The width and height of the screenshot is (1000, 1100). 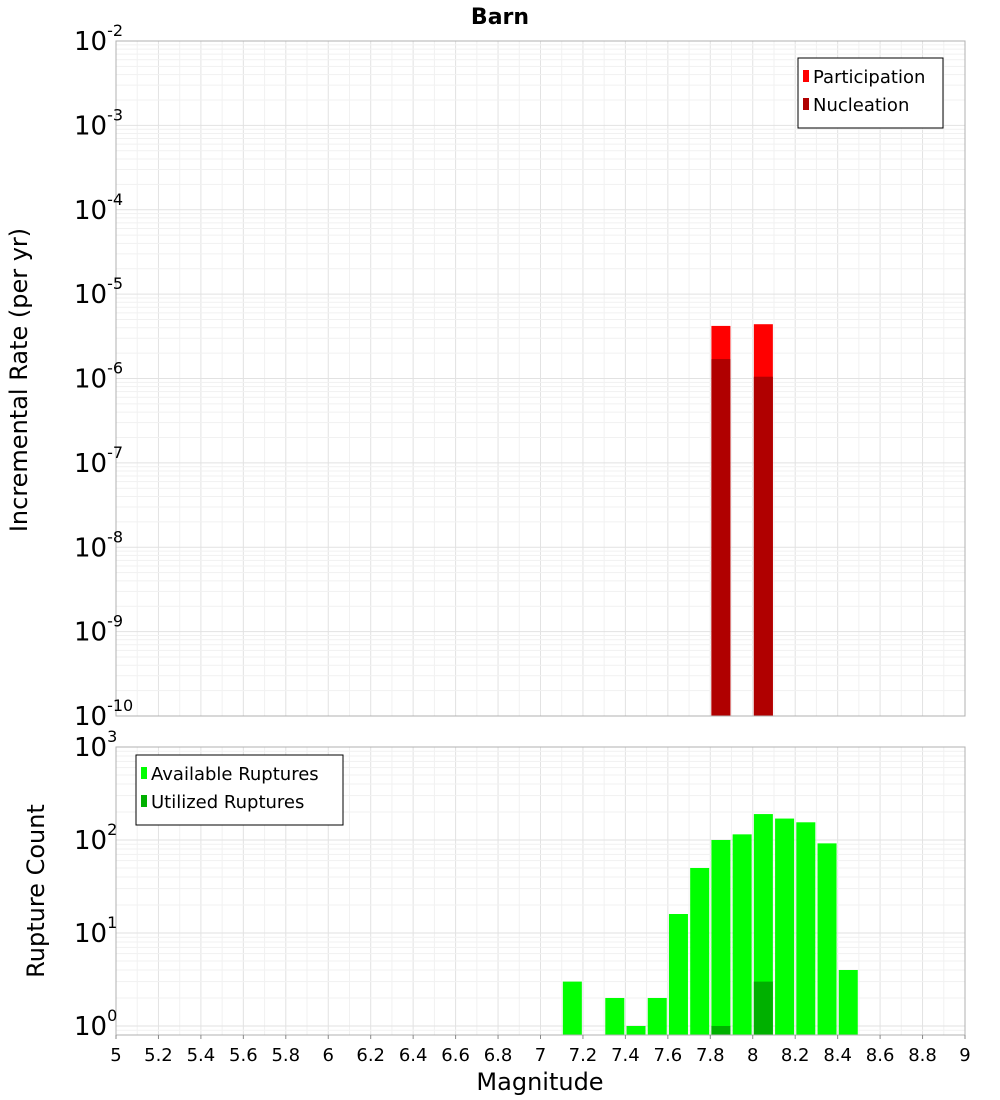 What do you see at coordinates (413, 1055) in the screenshot?
I see `x-tick-label: 6.4` at bounding box center [413, 1055].